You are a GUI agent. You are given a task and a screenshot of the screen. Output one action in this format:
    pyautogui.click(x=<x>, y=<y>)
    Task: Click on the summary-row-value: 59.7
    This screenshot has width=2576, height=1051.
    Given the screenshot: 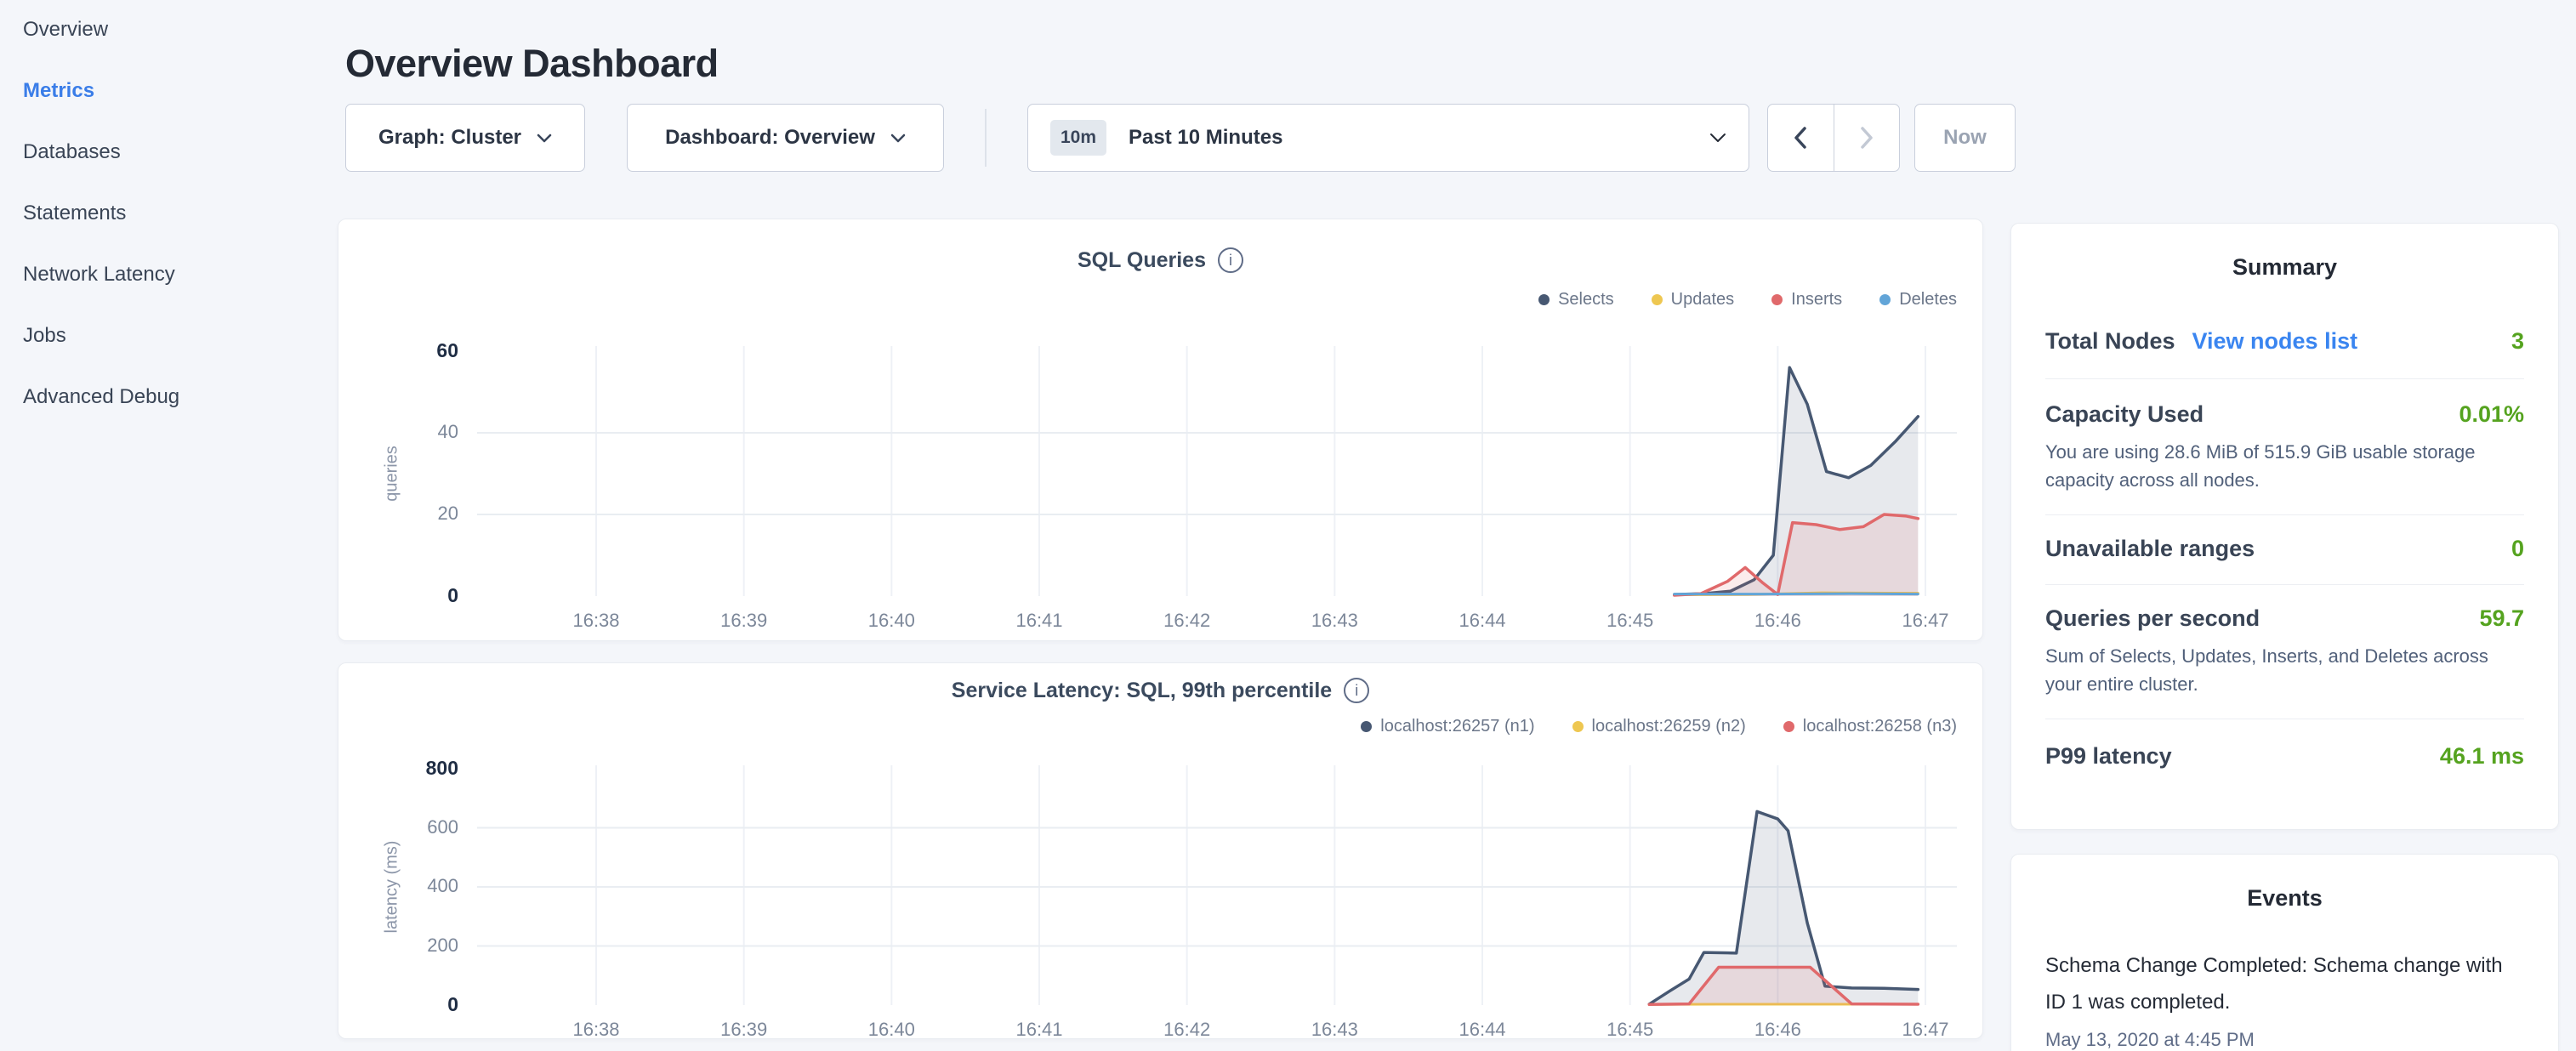 What is the action you would take?
    pyautogui.click(x=2501, y=618)
    